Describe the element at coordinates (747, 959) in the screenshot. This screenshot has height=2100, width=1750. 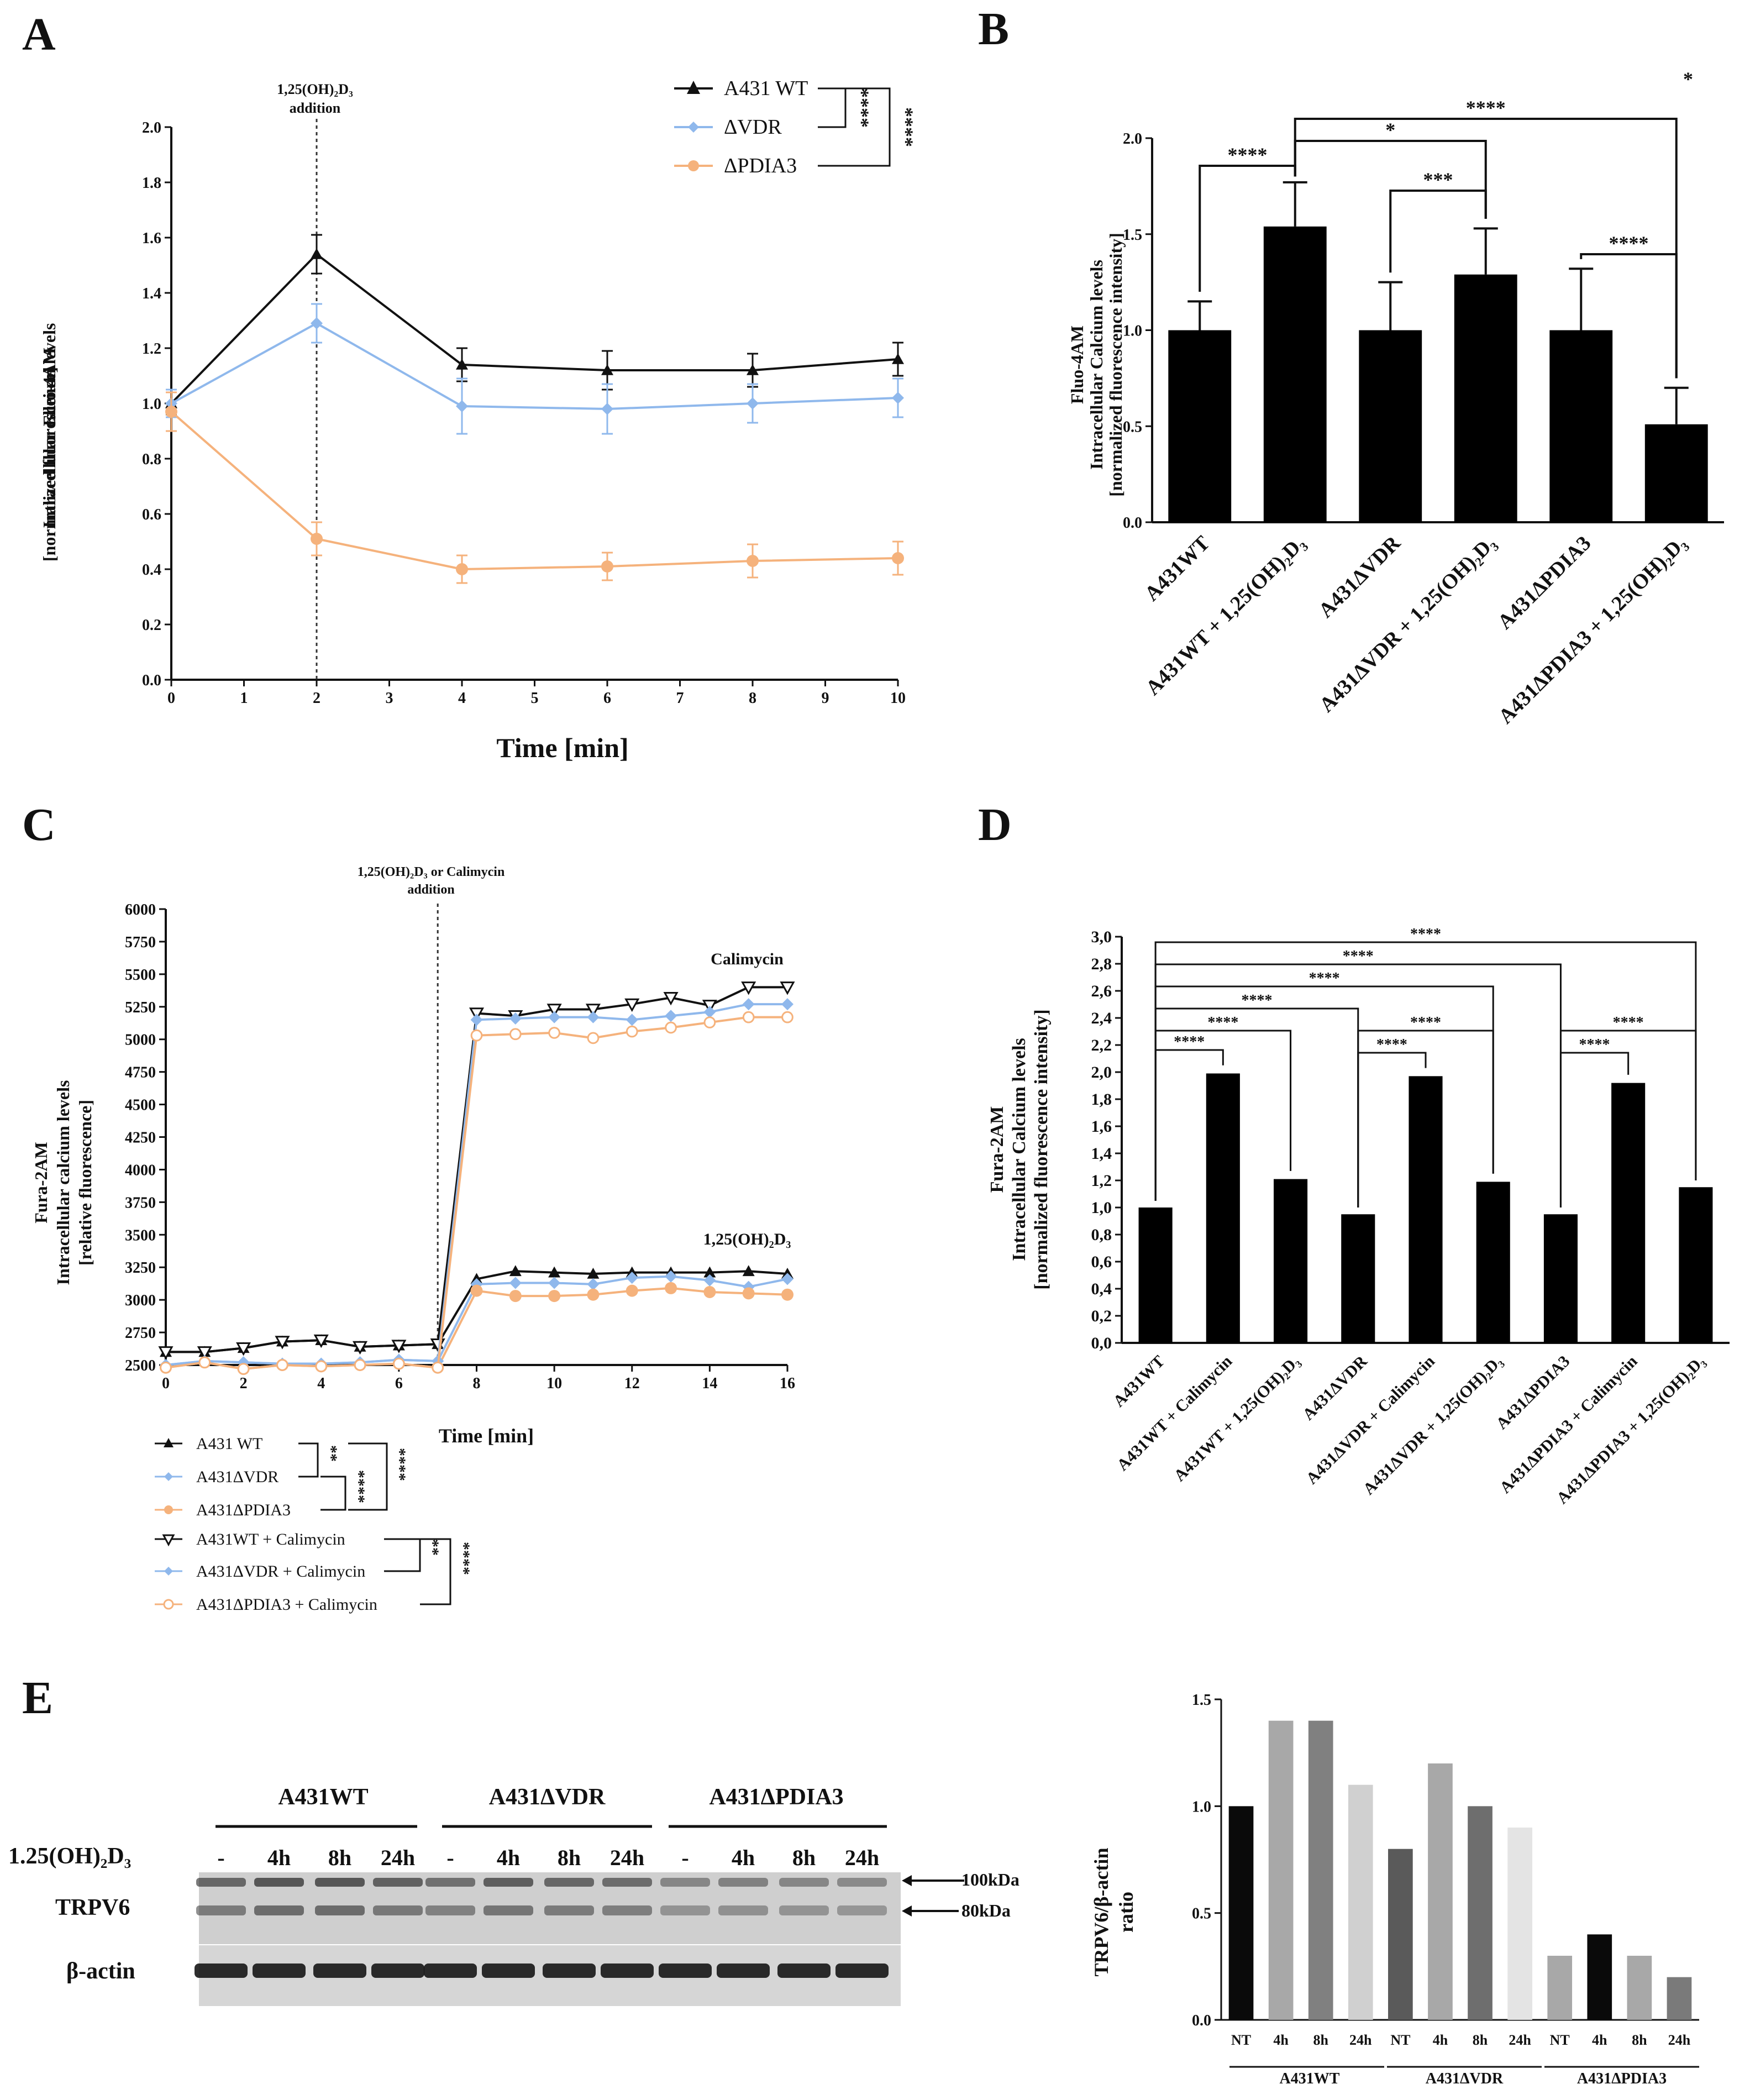
I see `curve-label-calimycin: Calimycin` at that location.